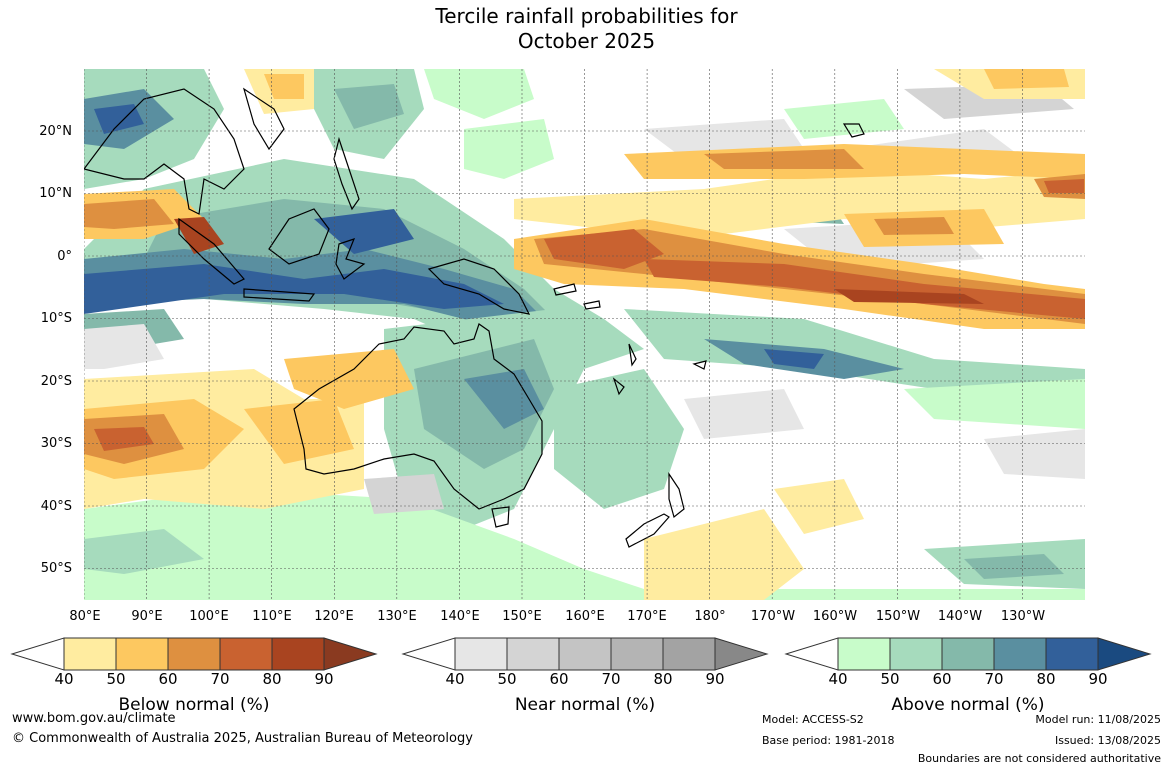 The height and width of the screenshot is (770, 1173). What do you see at coordinates (272, 616) in the screenshot?
I see `lon-label: 110°E` at bounding box center [272, 616].